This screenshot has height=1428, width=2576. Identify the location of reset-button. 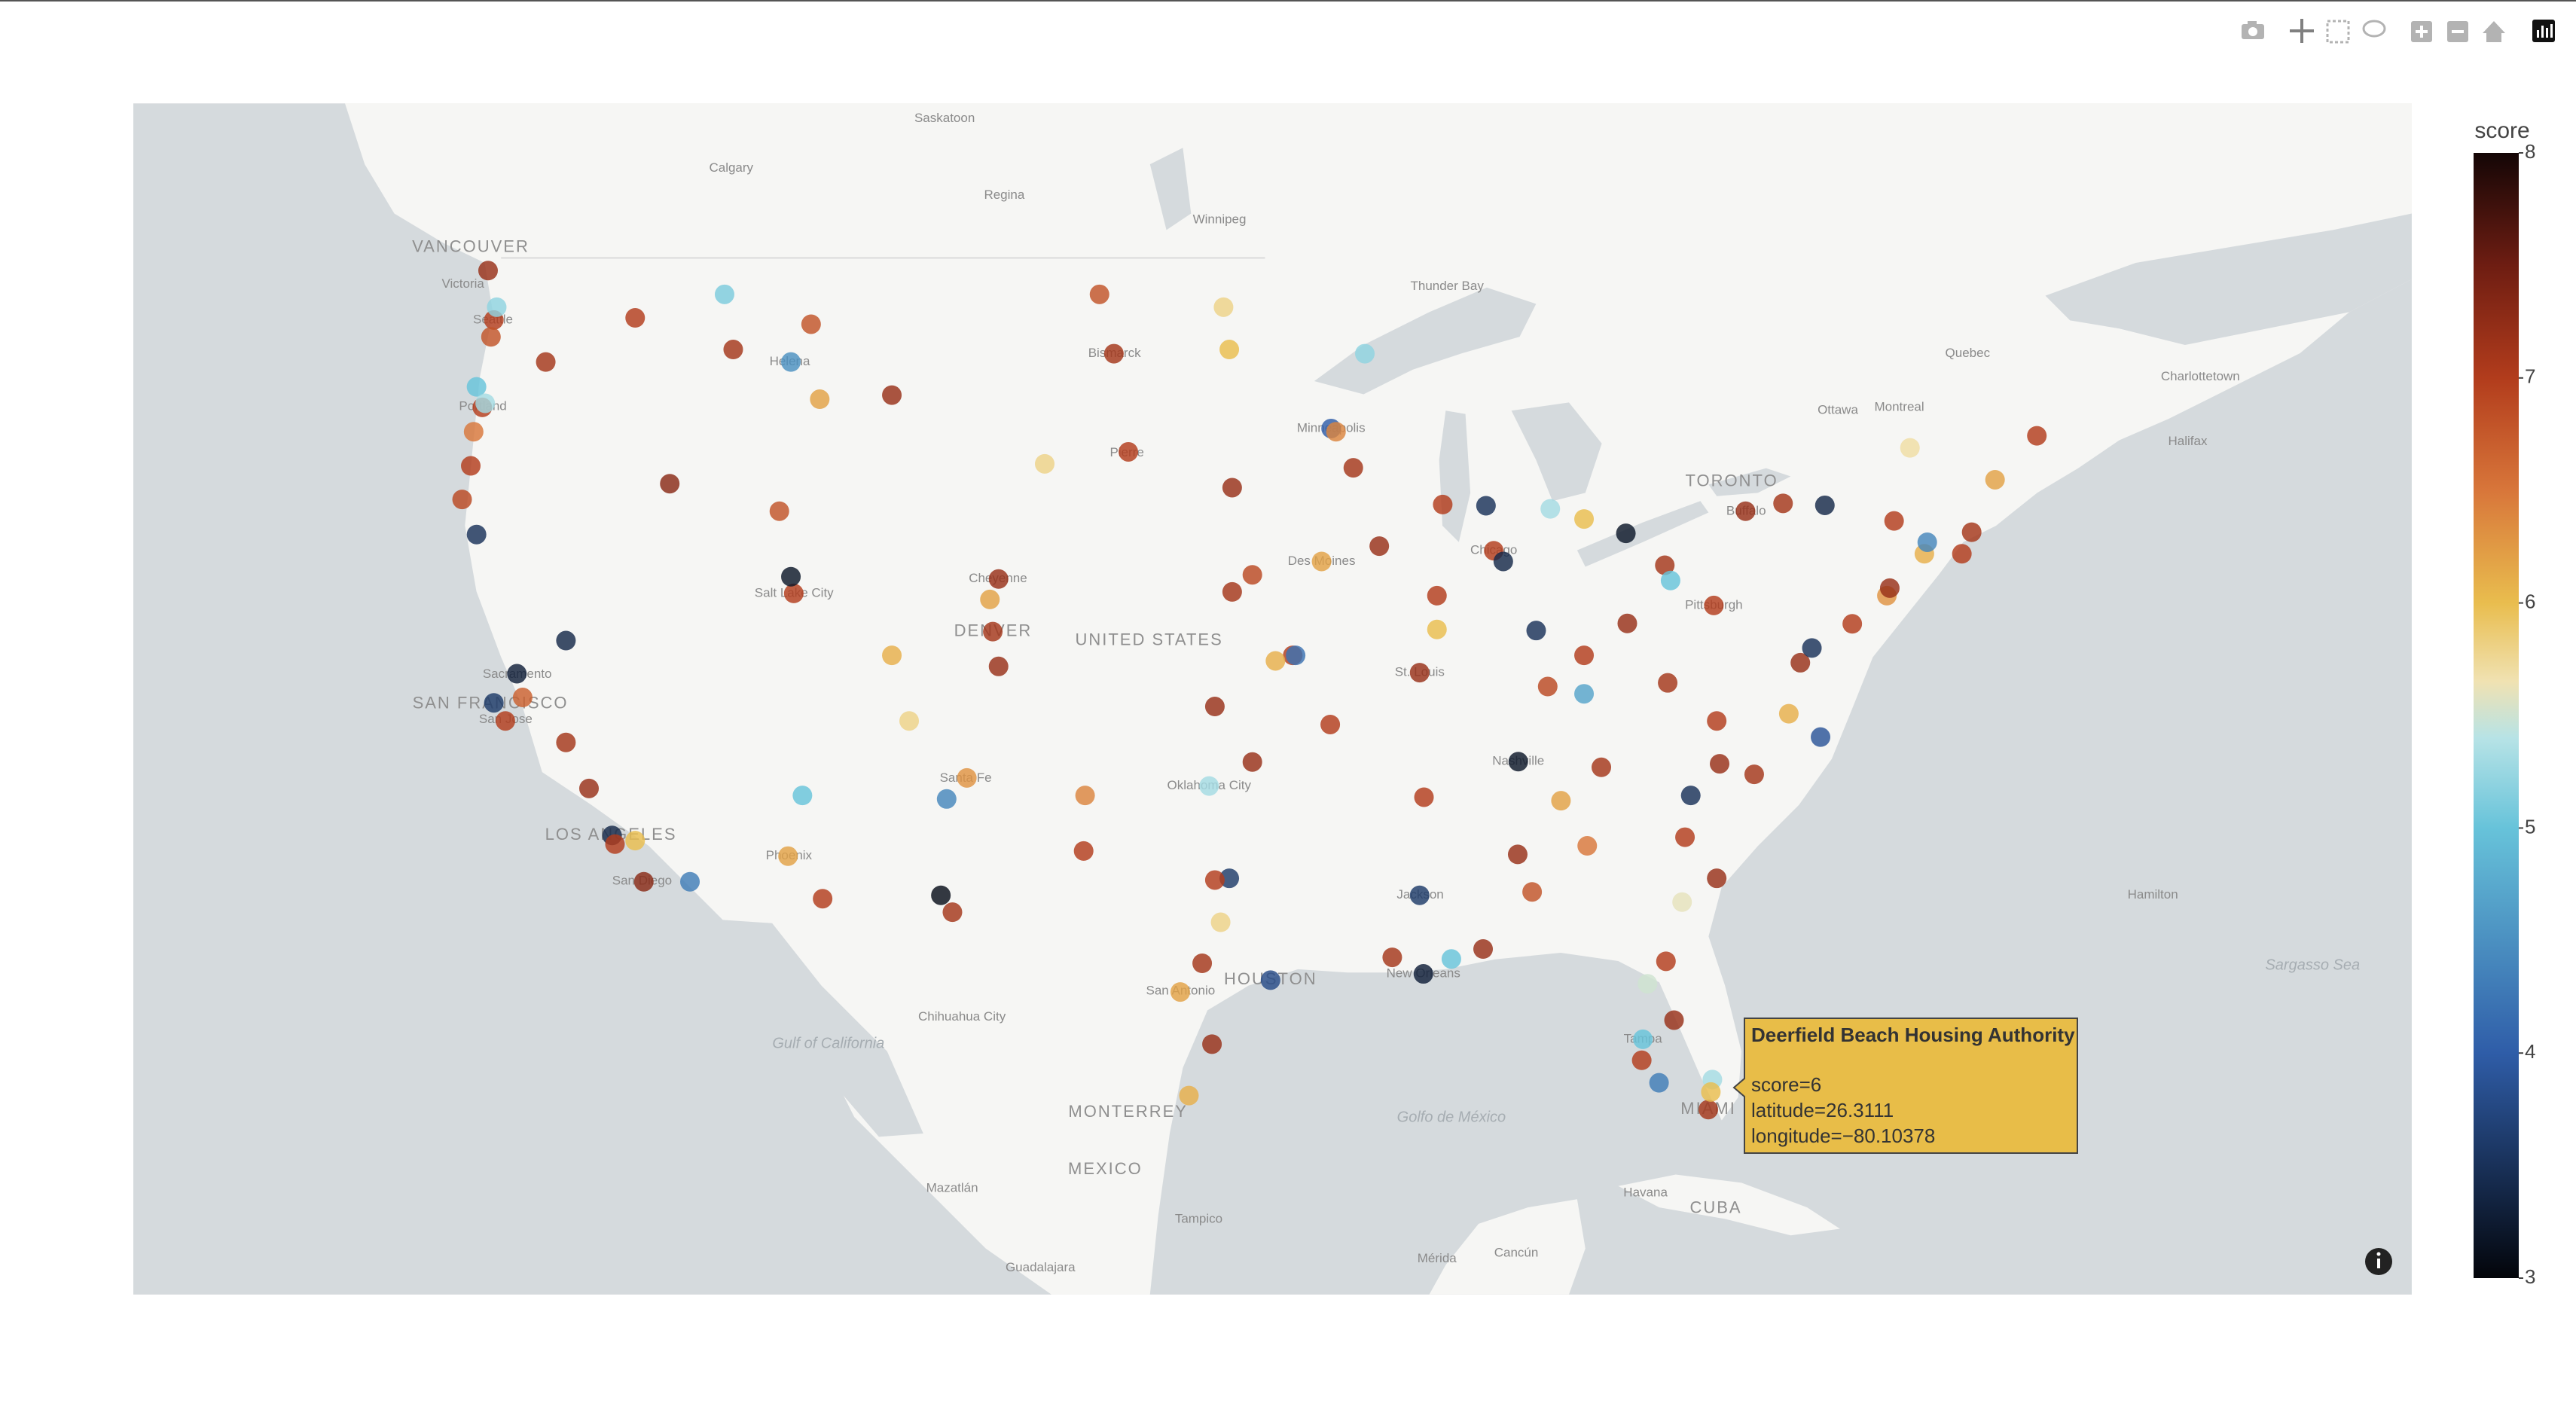
(2494, 31).